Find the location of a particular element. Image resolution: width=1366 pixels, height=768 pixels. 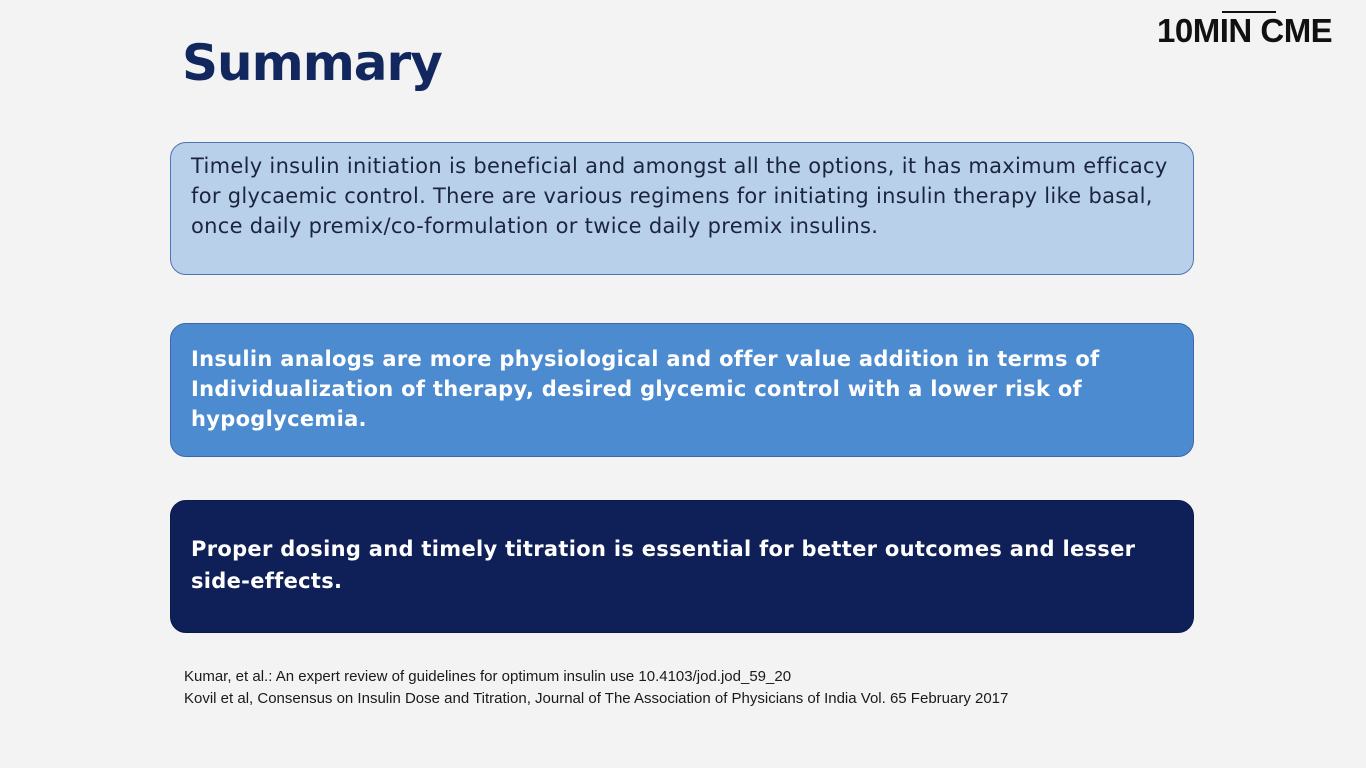

brand-logo: 10MIN CME is located at coordinates (1245, 30).